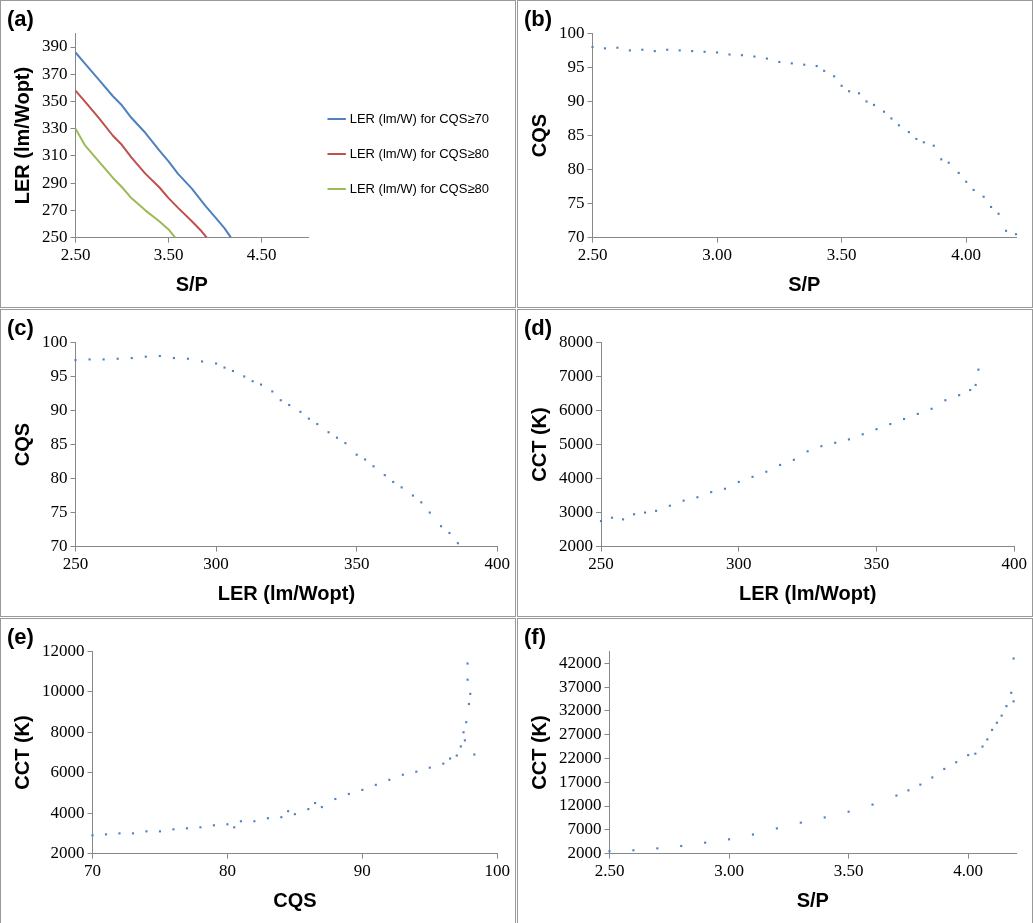 Image resolution: width=1033 pixels, height=923 pixels. Describe the element at coordinates (576, 375) in the screenshot. I see `y-tick-label: 7000` at that location.